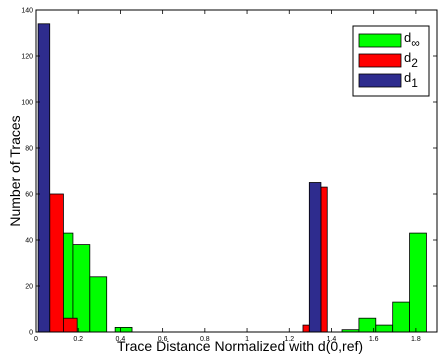  Describe the element at coordinates (247, 339) in the screenshot. I see `x-tick-label: 1` at that location.